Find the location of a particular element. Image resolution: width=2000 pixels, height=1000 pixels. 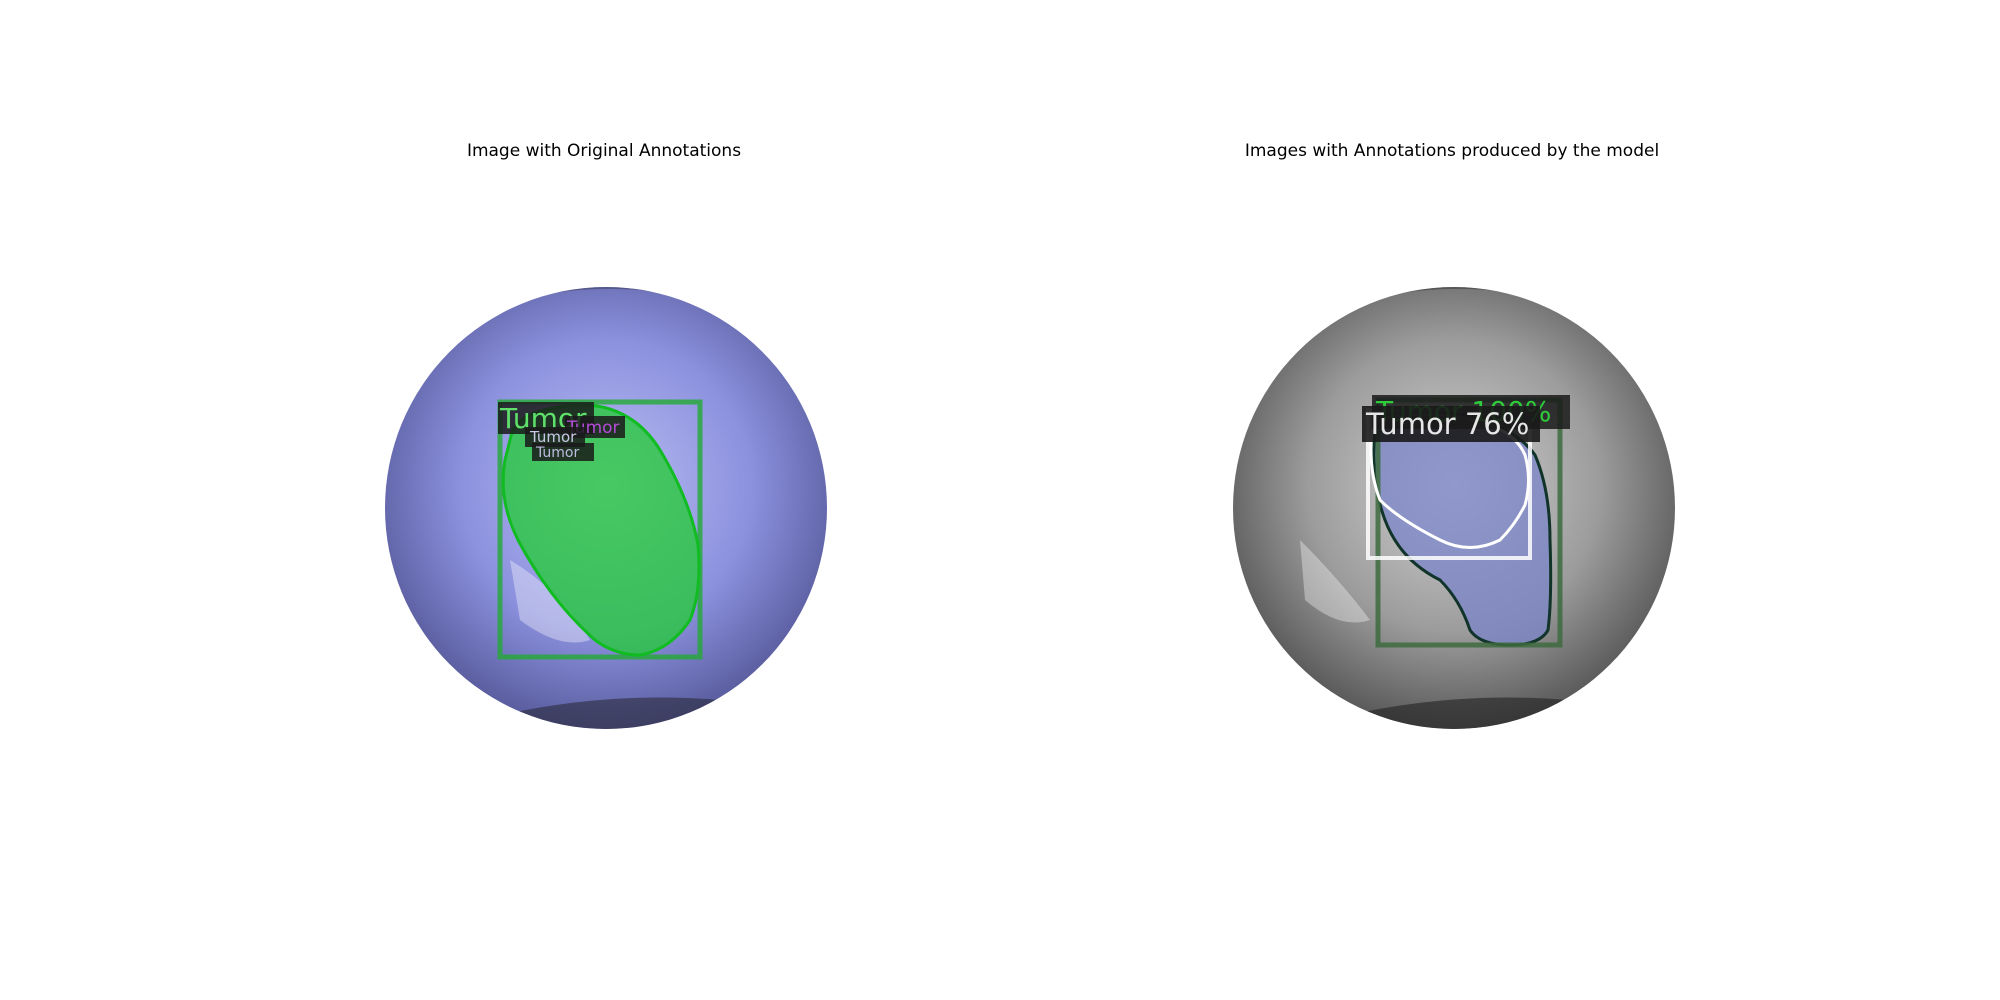

left-label-small-c: Tumor is located at coordinates (557, 453).